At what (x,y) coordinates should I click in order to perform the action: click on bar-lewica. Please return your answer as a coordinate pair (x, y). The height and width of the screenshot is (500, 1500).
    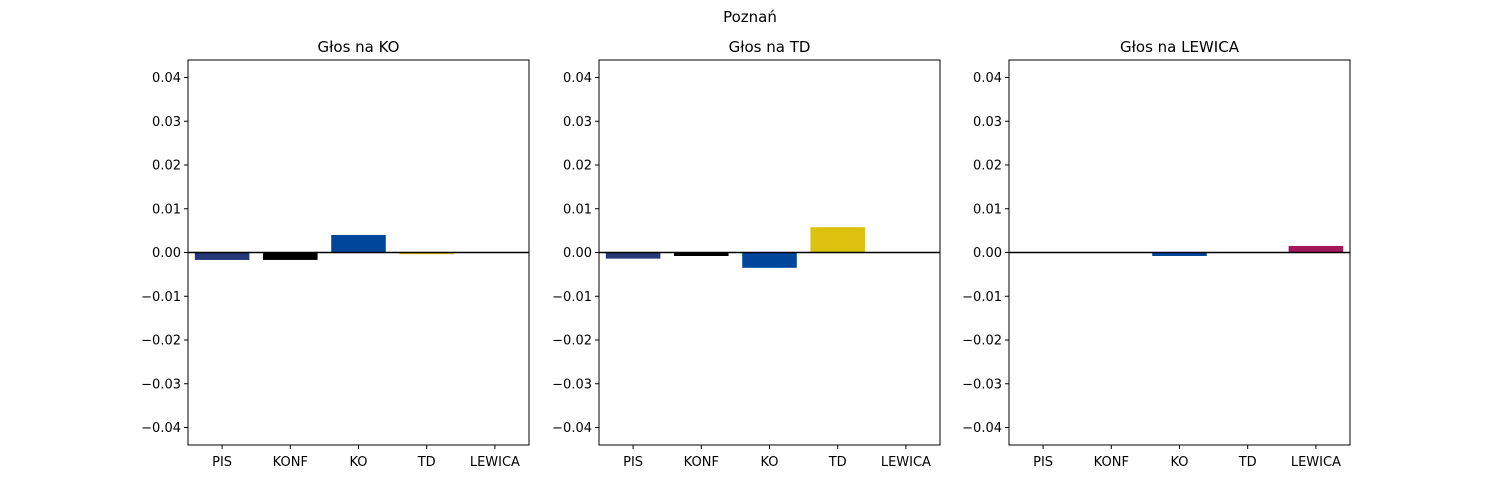
    Looking at the image, I should click on (1316, 249).